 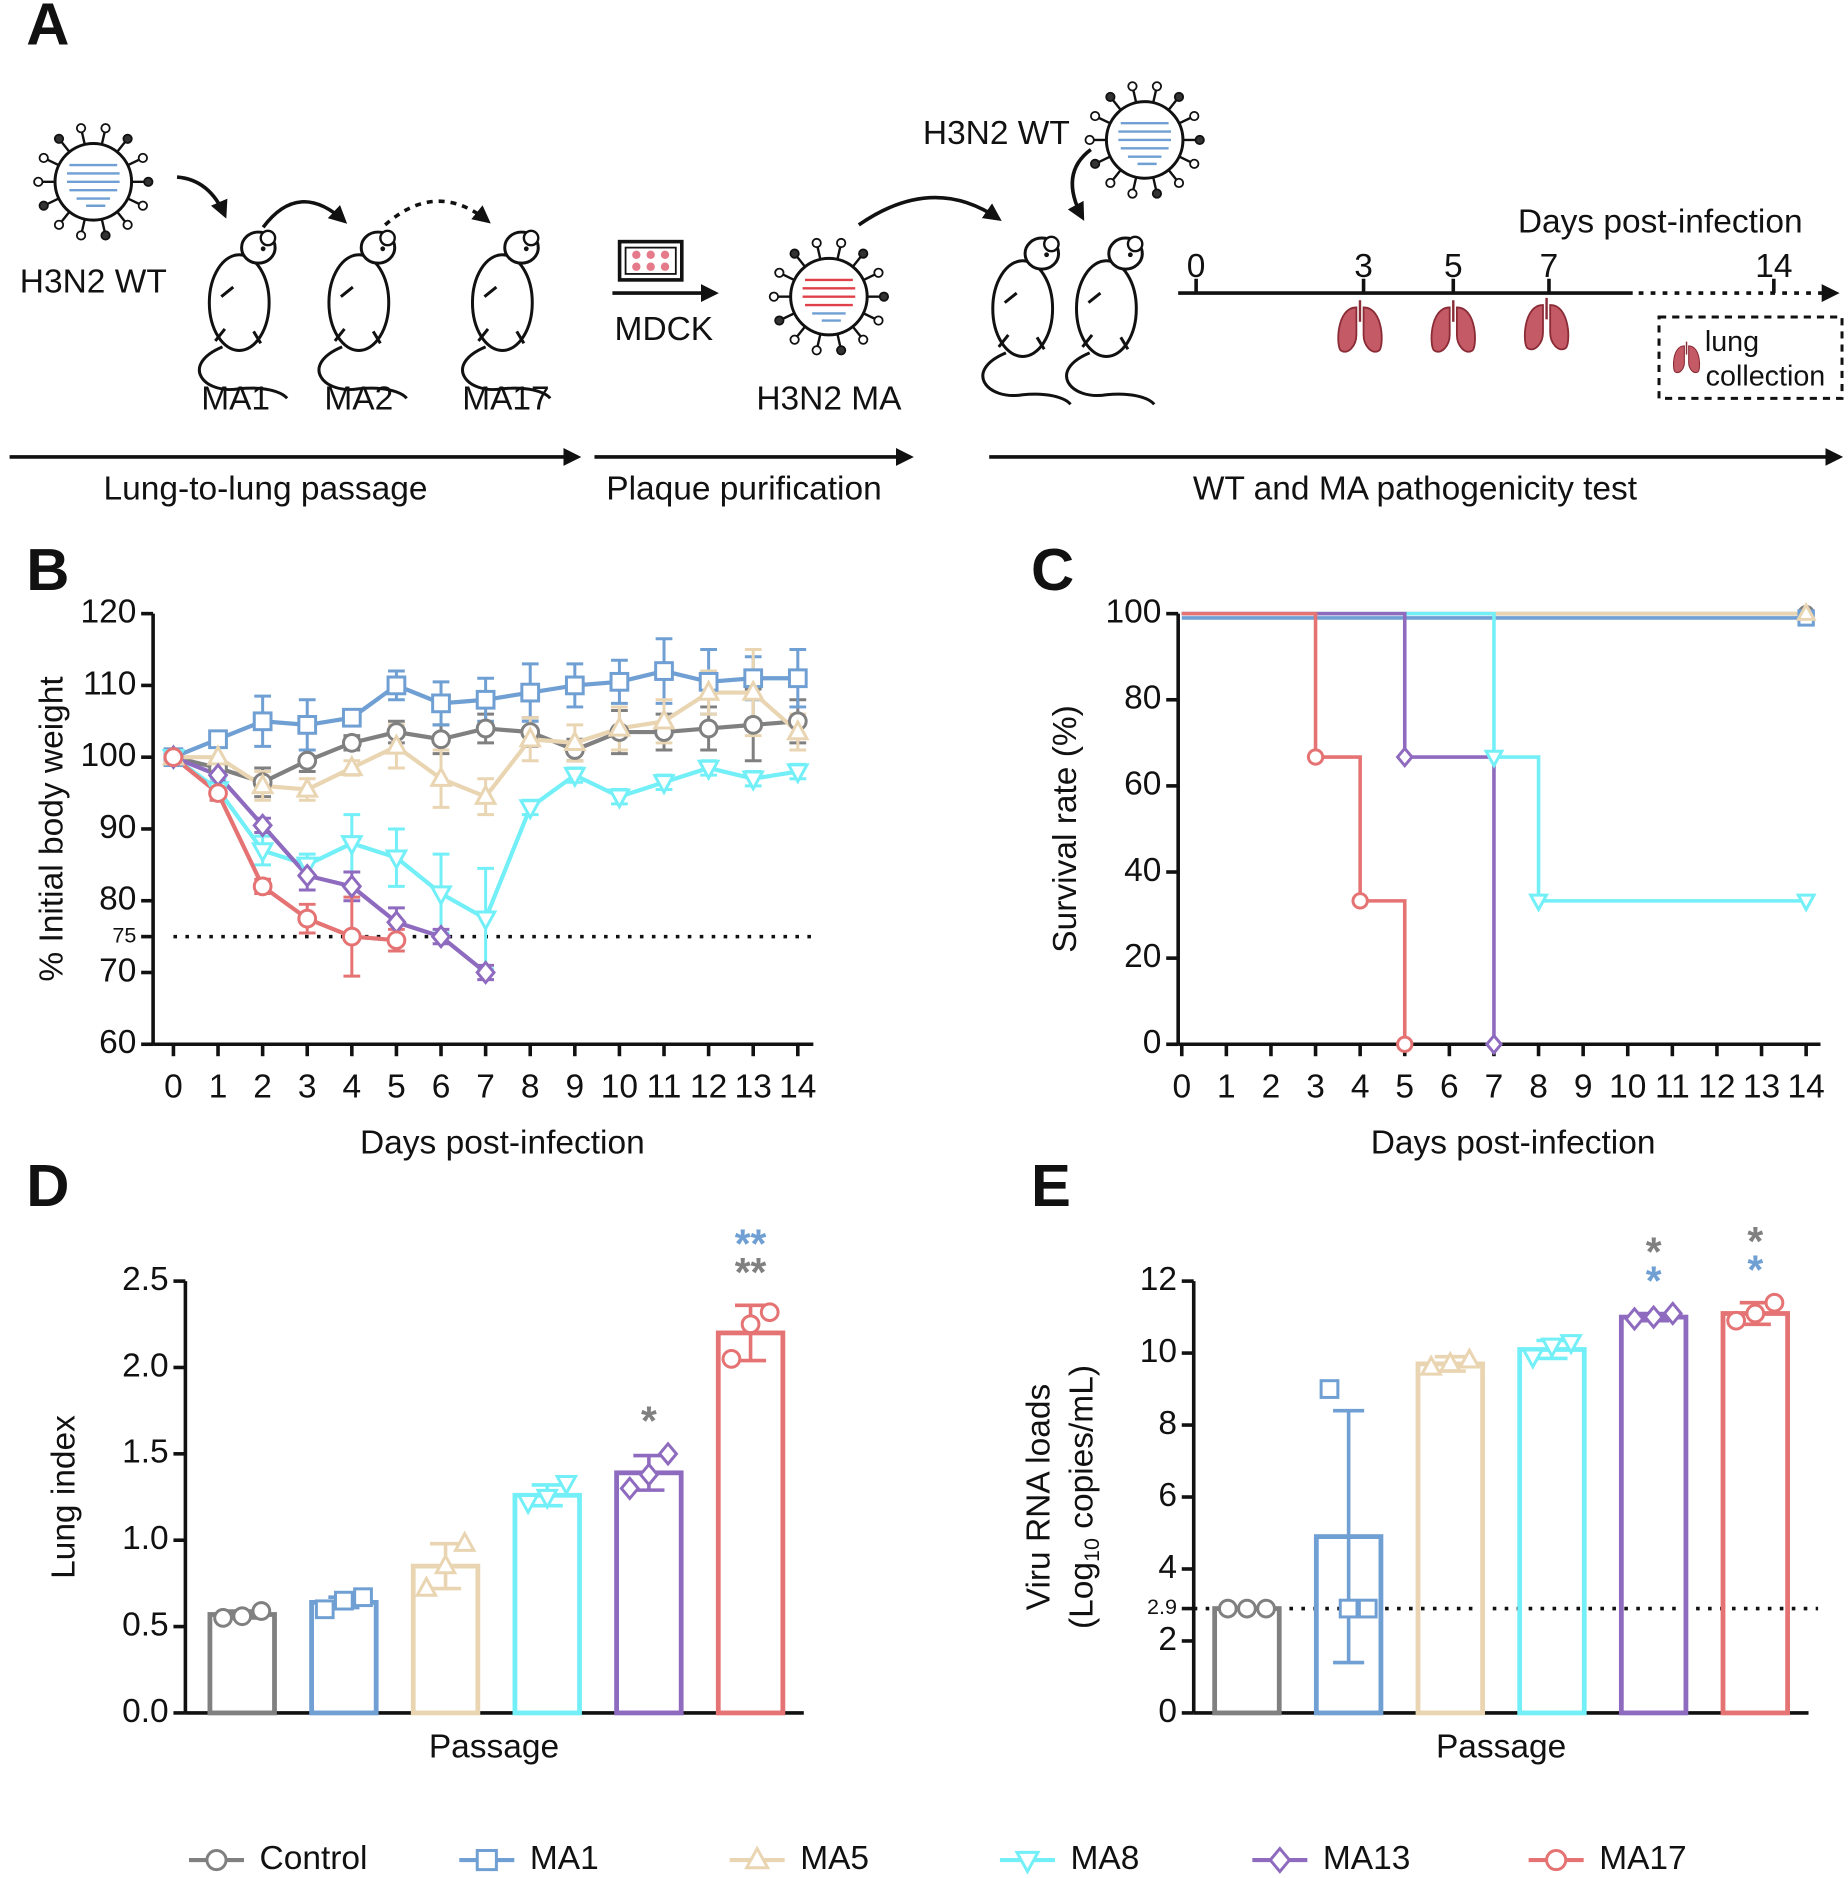 What do you see at coordinates (1415, 488) in the screenshot?
I see `stage-label: WT and MA pathogenicity test` at bounding box center [1415, 488].